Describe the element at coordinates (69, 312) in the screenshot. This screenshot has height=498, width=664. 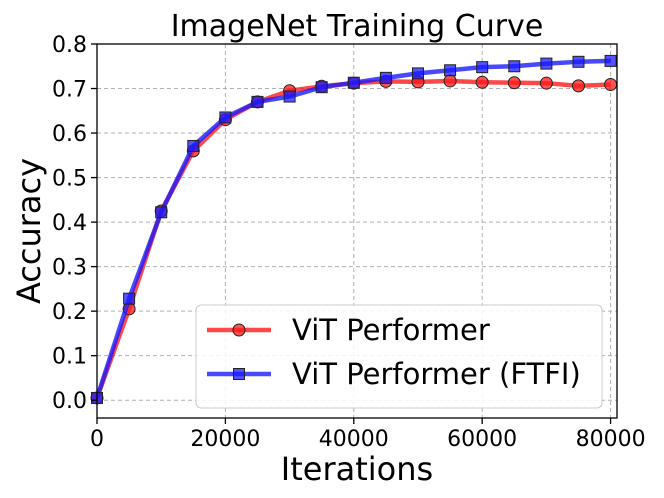
I see `y-tick-label: 0.2` at that location.